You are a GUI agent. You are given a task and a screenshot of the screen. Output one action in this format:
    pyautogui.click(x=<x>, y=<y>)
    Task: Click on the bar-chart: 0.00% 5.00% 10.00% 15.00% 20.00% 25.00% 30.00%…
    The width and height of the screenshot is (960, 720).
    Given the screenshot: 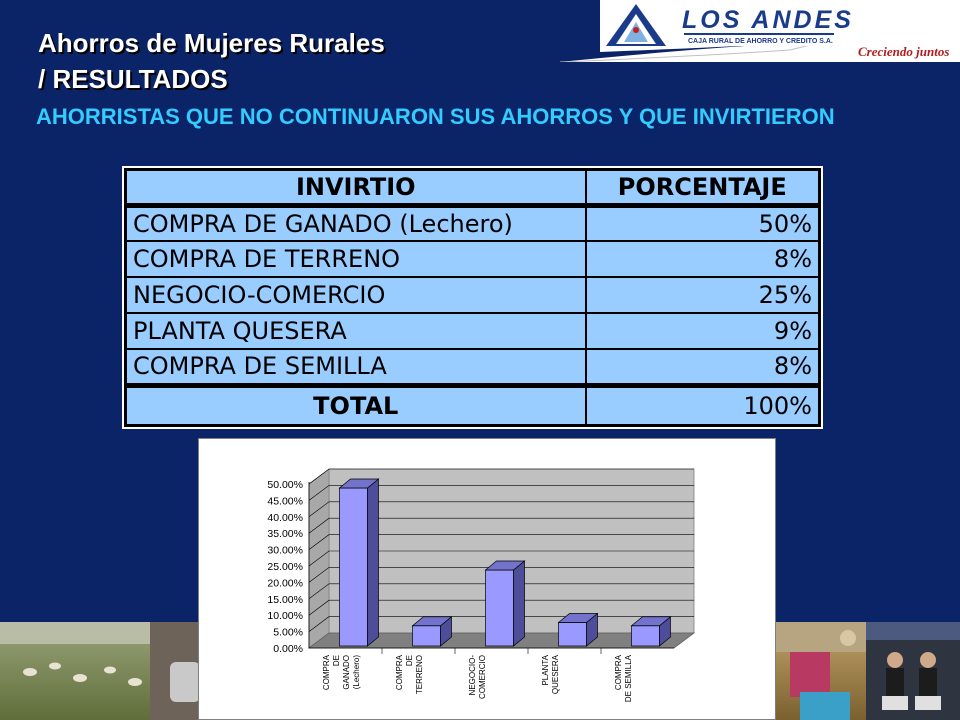 What is the action you would take?
    pyautogui.click(x=481, y=585)
    